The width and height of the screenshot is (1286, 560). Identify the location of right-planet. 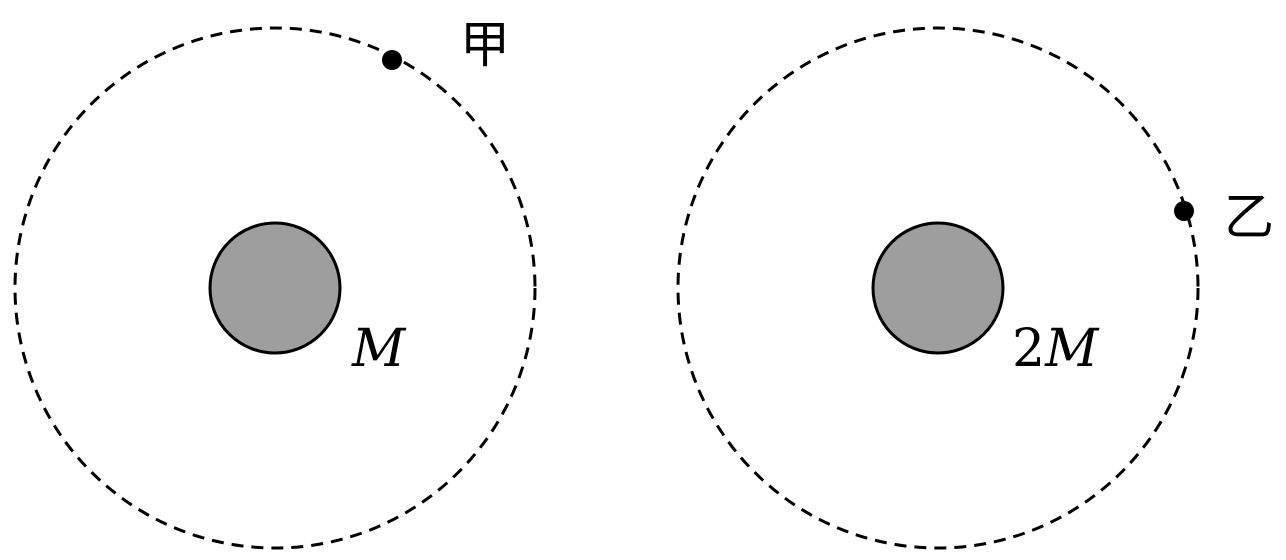
(938, 288).